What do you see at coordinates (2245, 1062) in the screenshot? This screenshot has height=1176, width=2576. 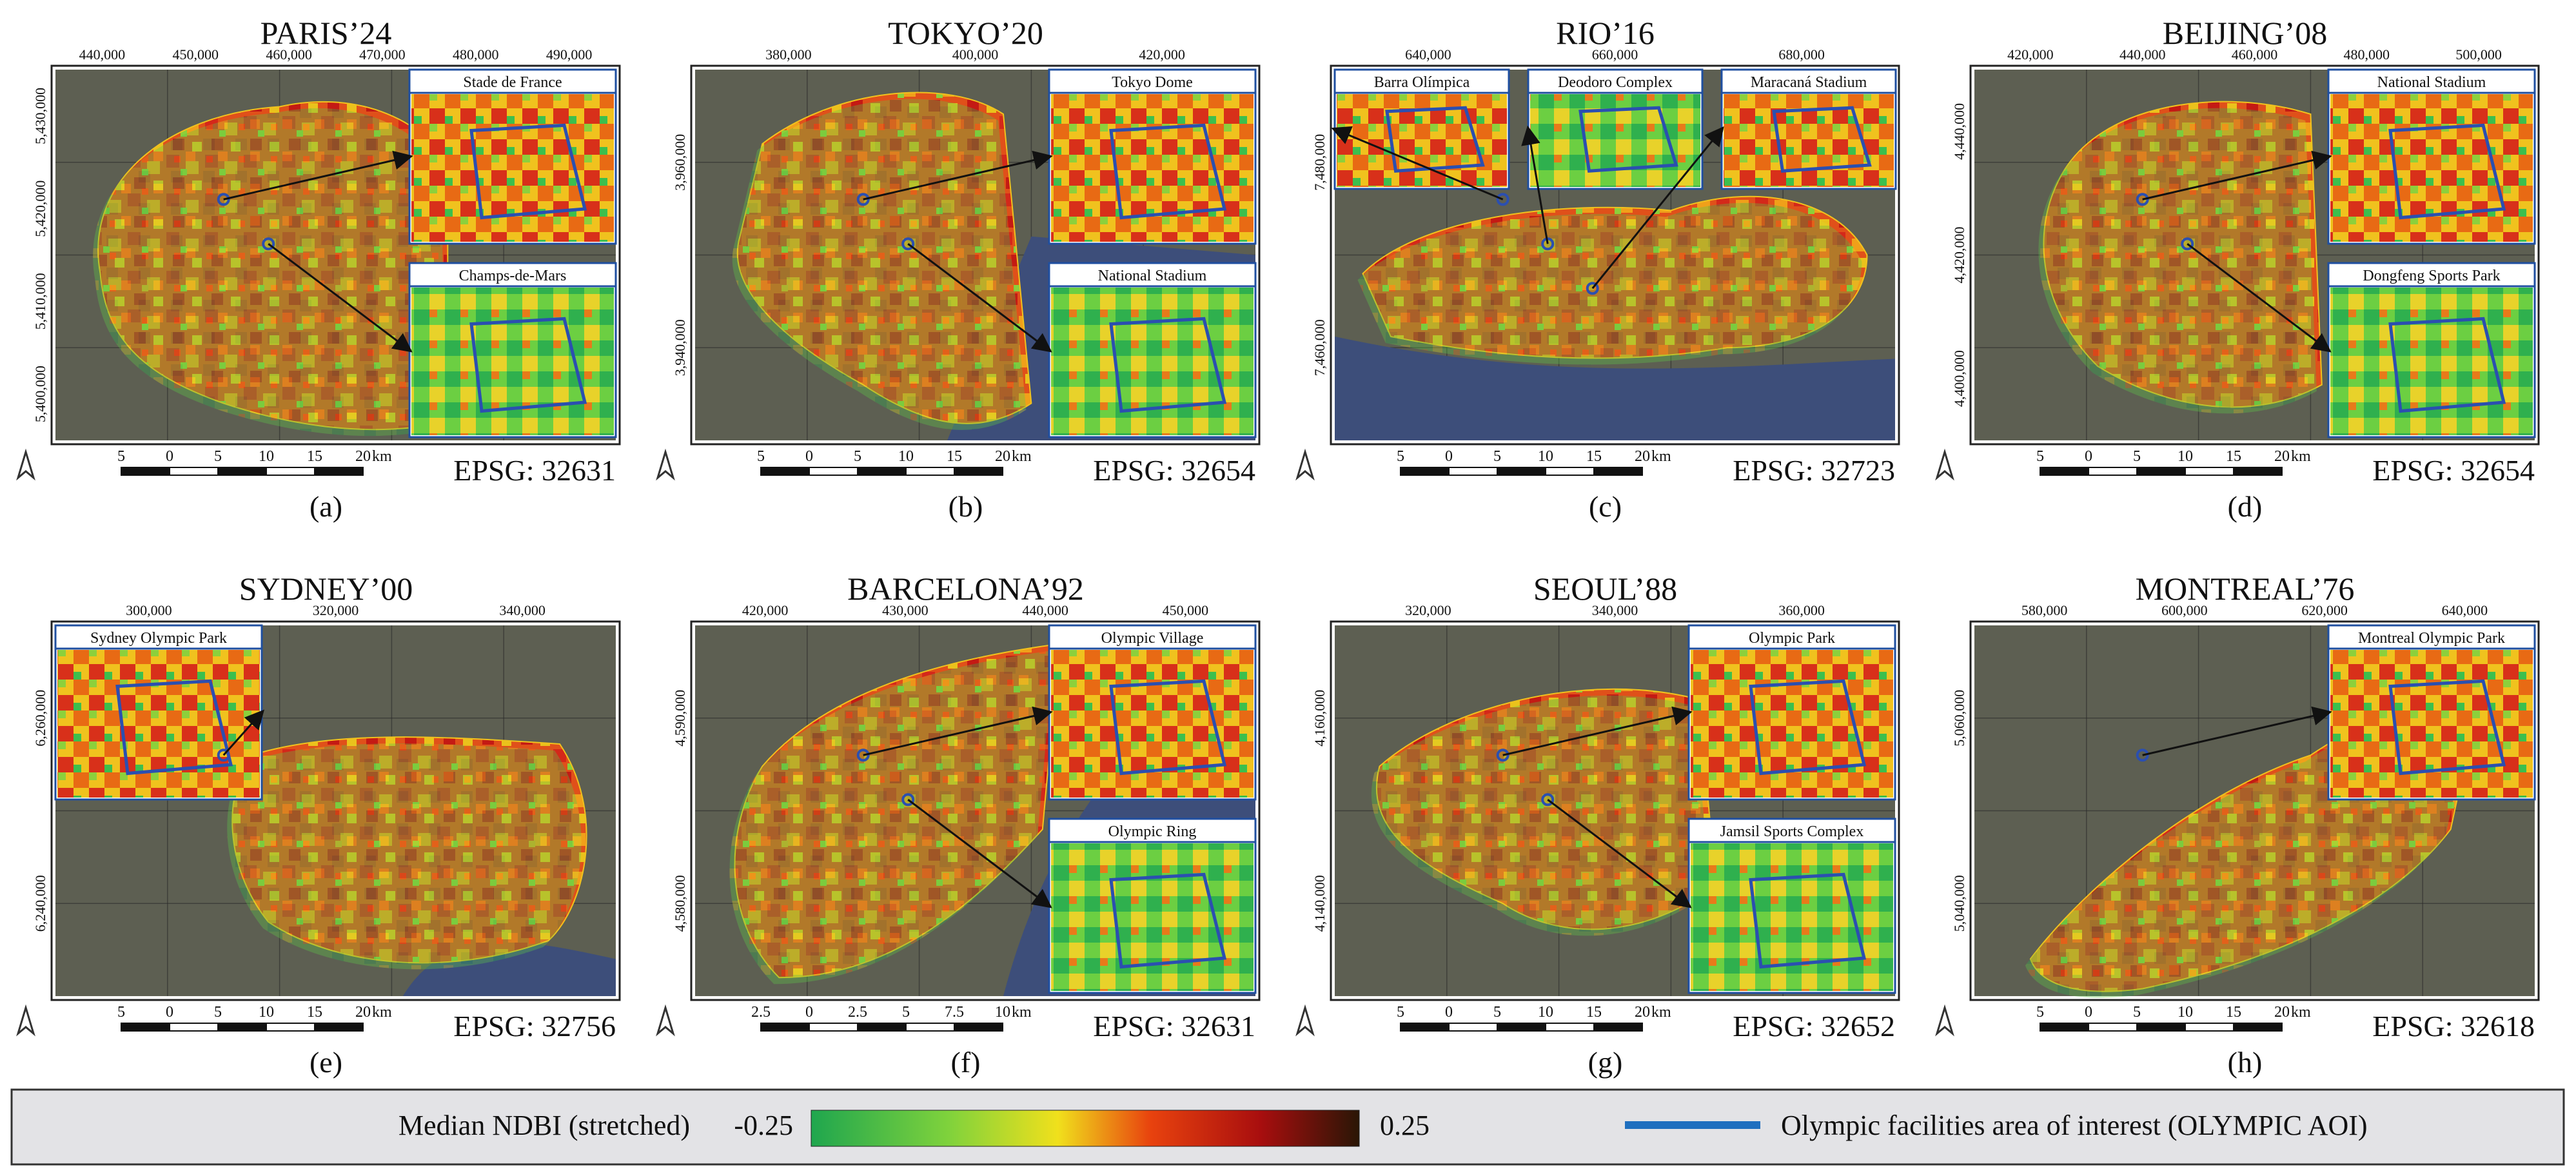 I see `panel-caption: (h)` at bounding box center [2245, 1062].